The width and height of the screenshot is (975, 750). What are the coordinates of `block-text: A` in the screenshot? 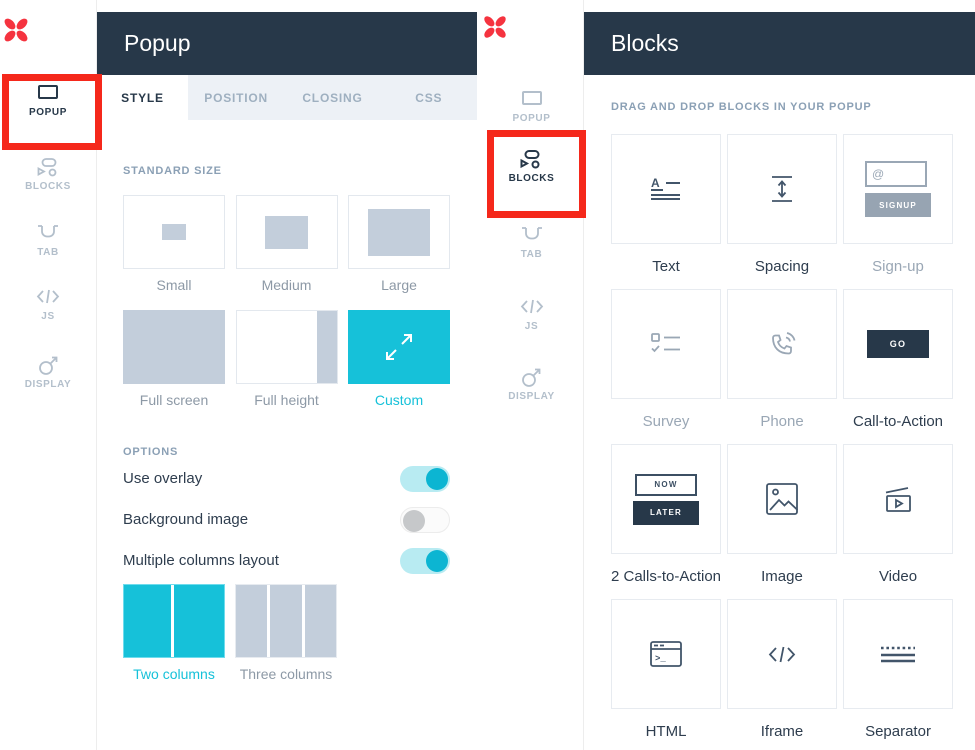 It's located at (666, 189).